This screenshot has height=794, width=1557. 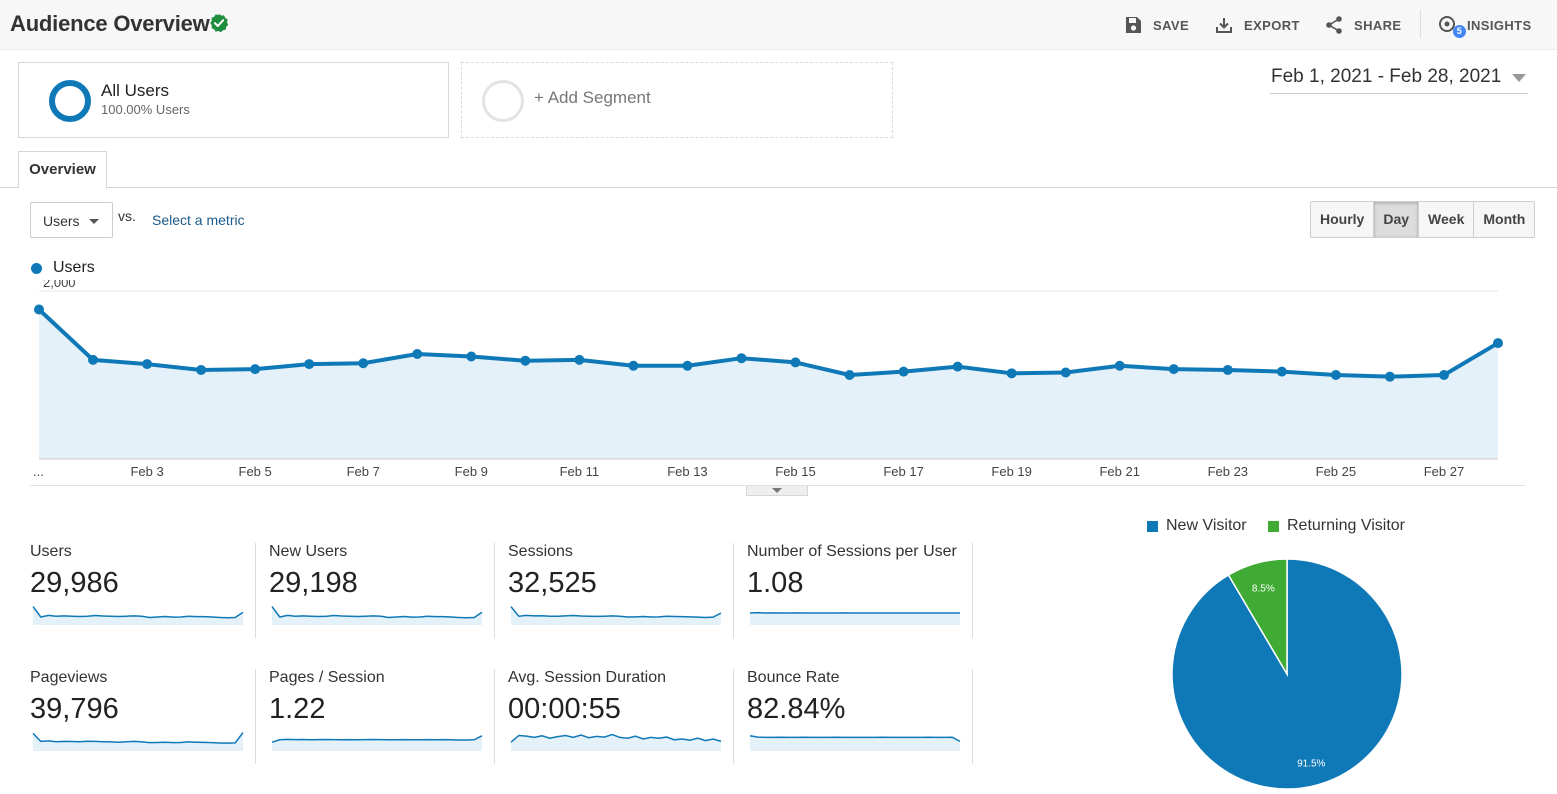 What do you see at coordinates (775, 583) in the screenshot?
I see `metric-value: 1.08` at bounding box center [775, 583].